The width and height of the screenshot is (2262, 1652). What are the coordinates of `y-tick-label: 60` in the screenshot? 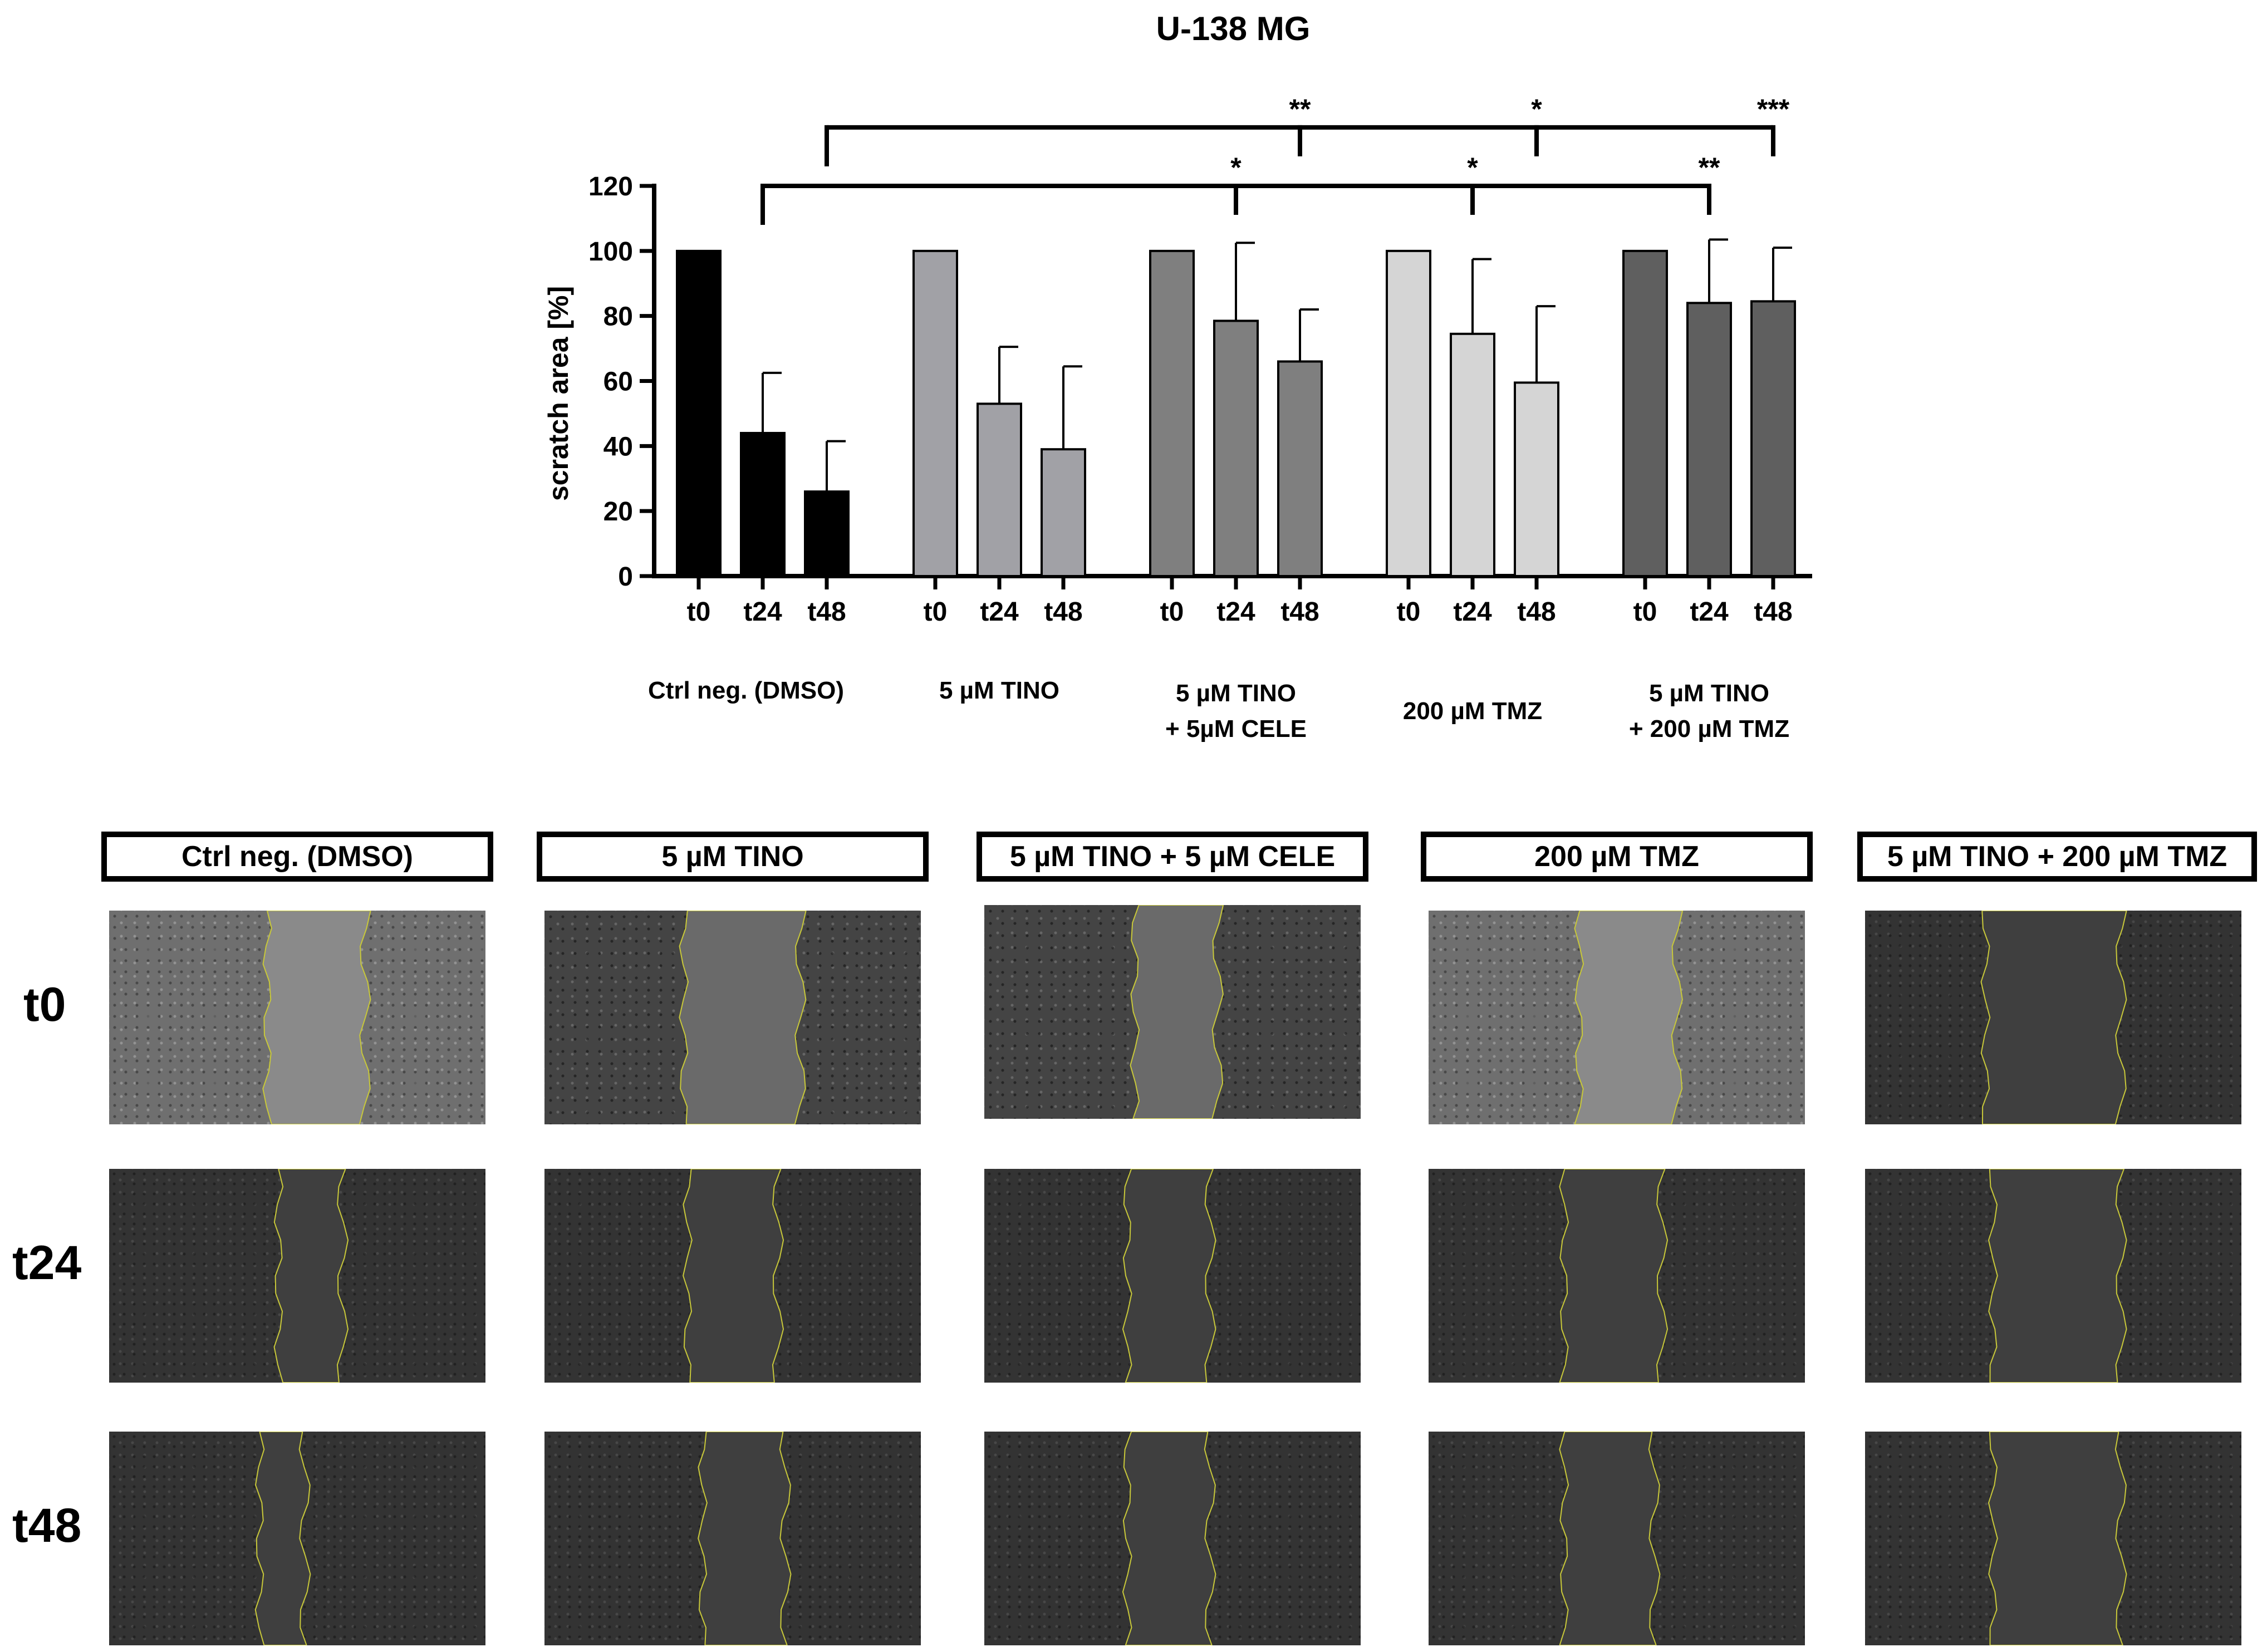 It's located at (618, 382).